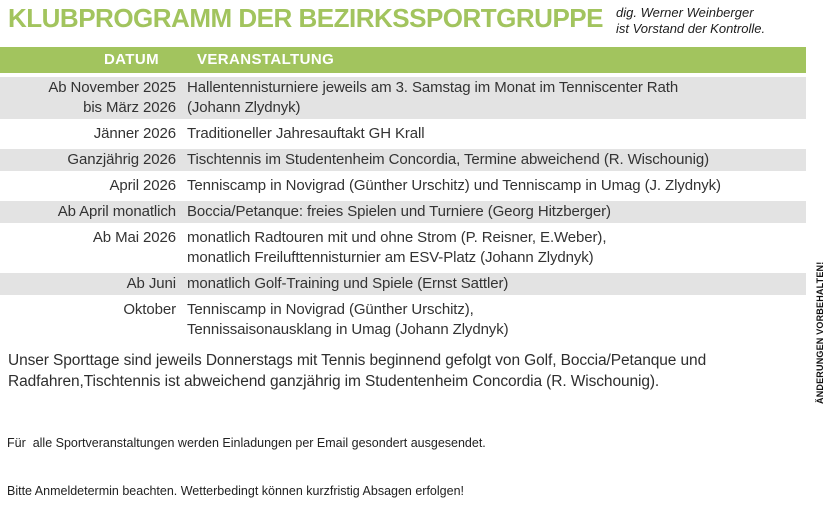 The image size is (828, 531). Describe the element at coordinates (403, 60) in the screenshot. I see `table-header-row: DATUM VERANSTALTUNG` at that location.